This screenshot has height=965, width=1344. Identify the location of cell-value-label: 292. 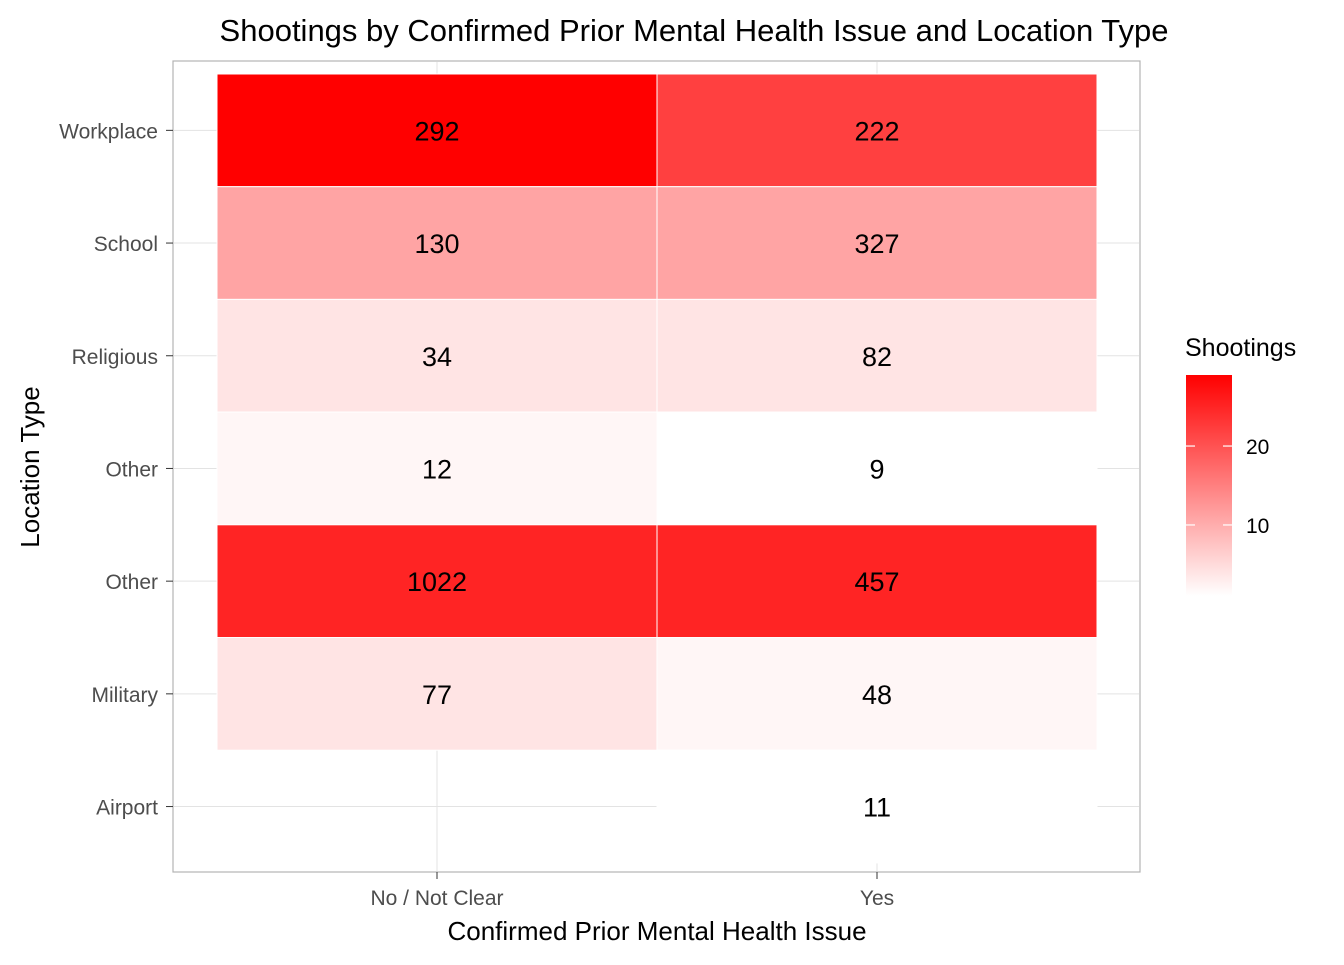
(436, 131).